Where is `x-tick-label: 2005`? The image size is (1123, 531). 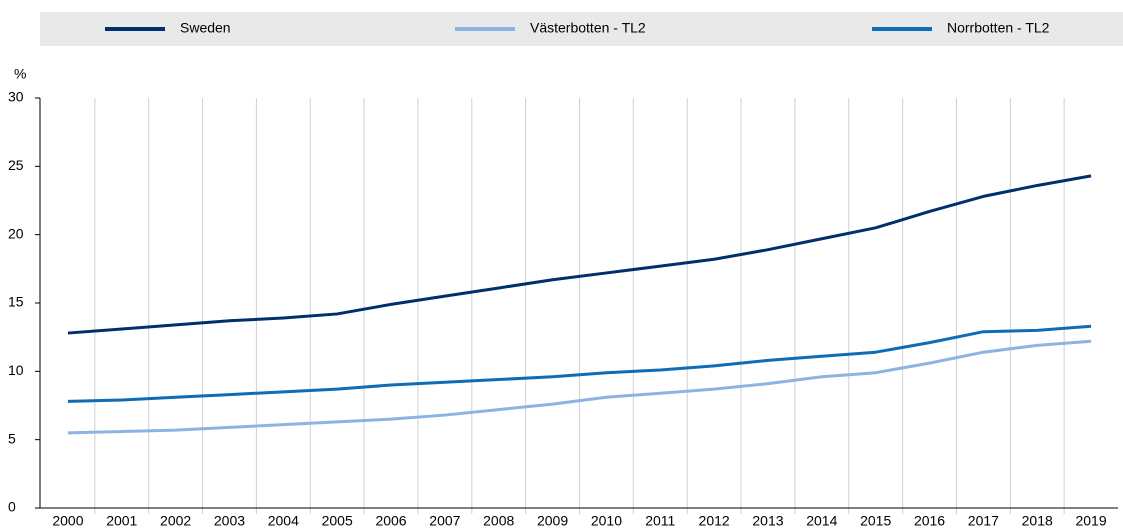 x-tick-label: 2005 is located at coordinates (337, 521).